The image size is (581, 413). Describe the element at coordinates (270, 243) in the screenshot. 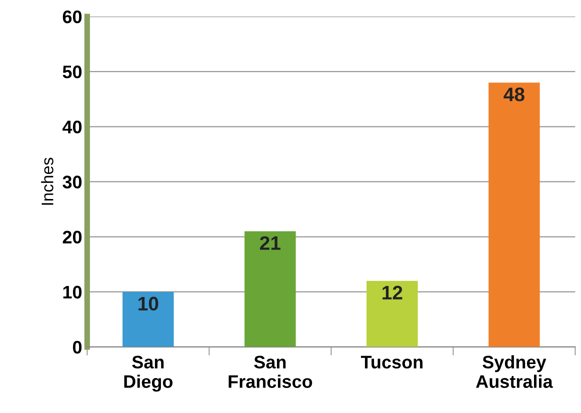

I see `data-label: 21` at that location.